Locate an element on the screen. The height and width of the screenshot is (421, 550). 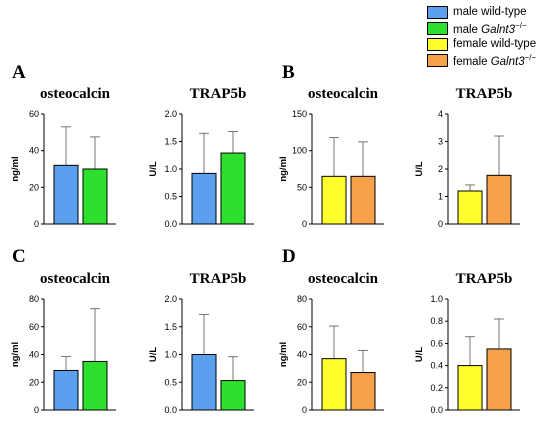
legend-label: female Galnt3−/− is located at coordinates (495, 60).